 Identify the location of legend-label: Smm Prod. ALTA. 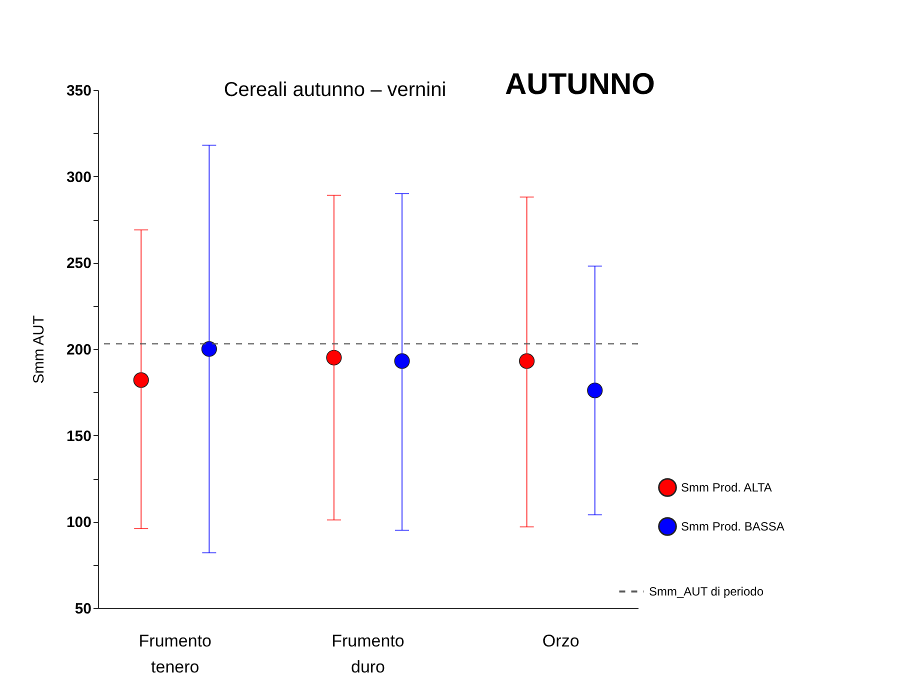
(726, 487).